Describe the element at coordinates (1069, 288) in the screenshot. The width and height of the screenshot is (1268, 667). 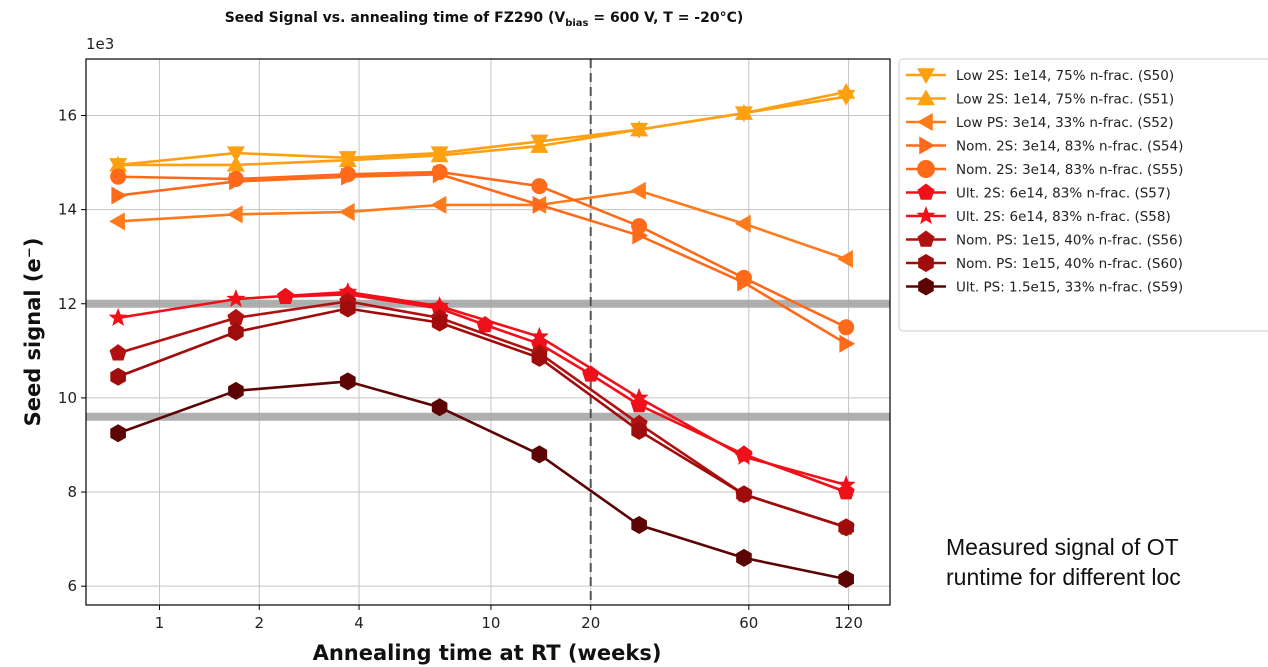
I see `legend-label: Ult. PS: 1.5e15, 33% n-frac. (S59)` at that location.